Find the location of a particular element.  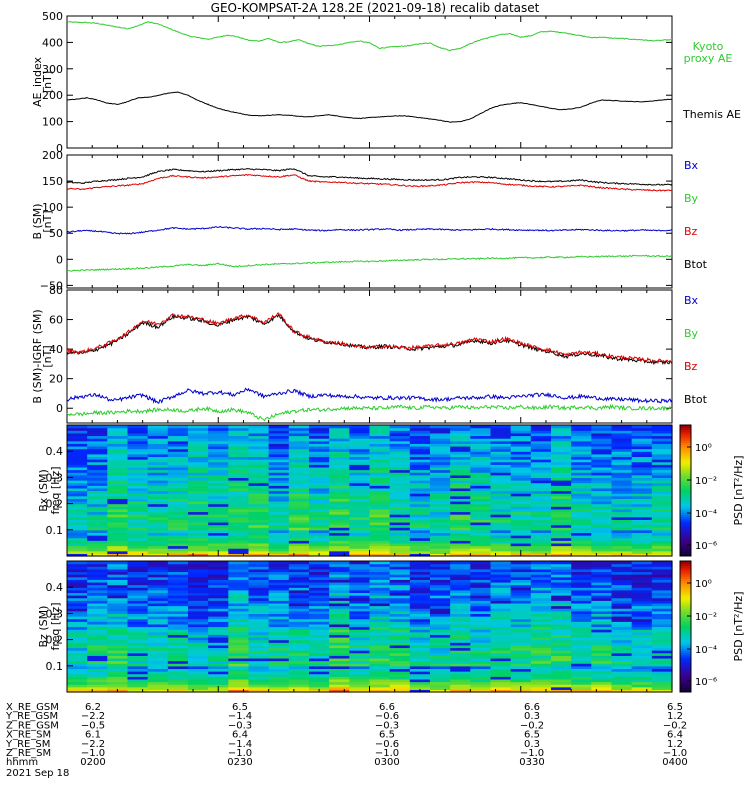

series-bx is located at coordinates (369, 395).